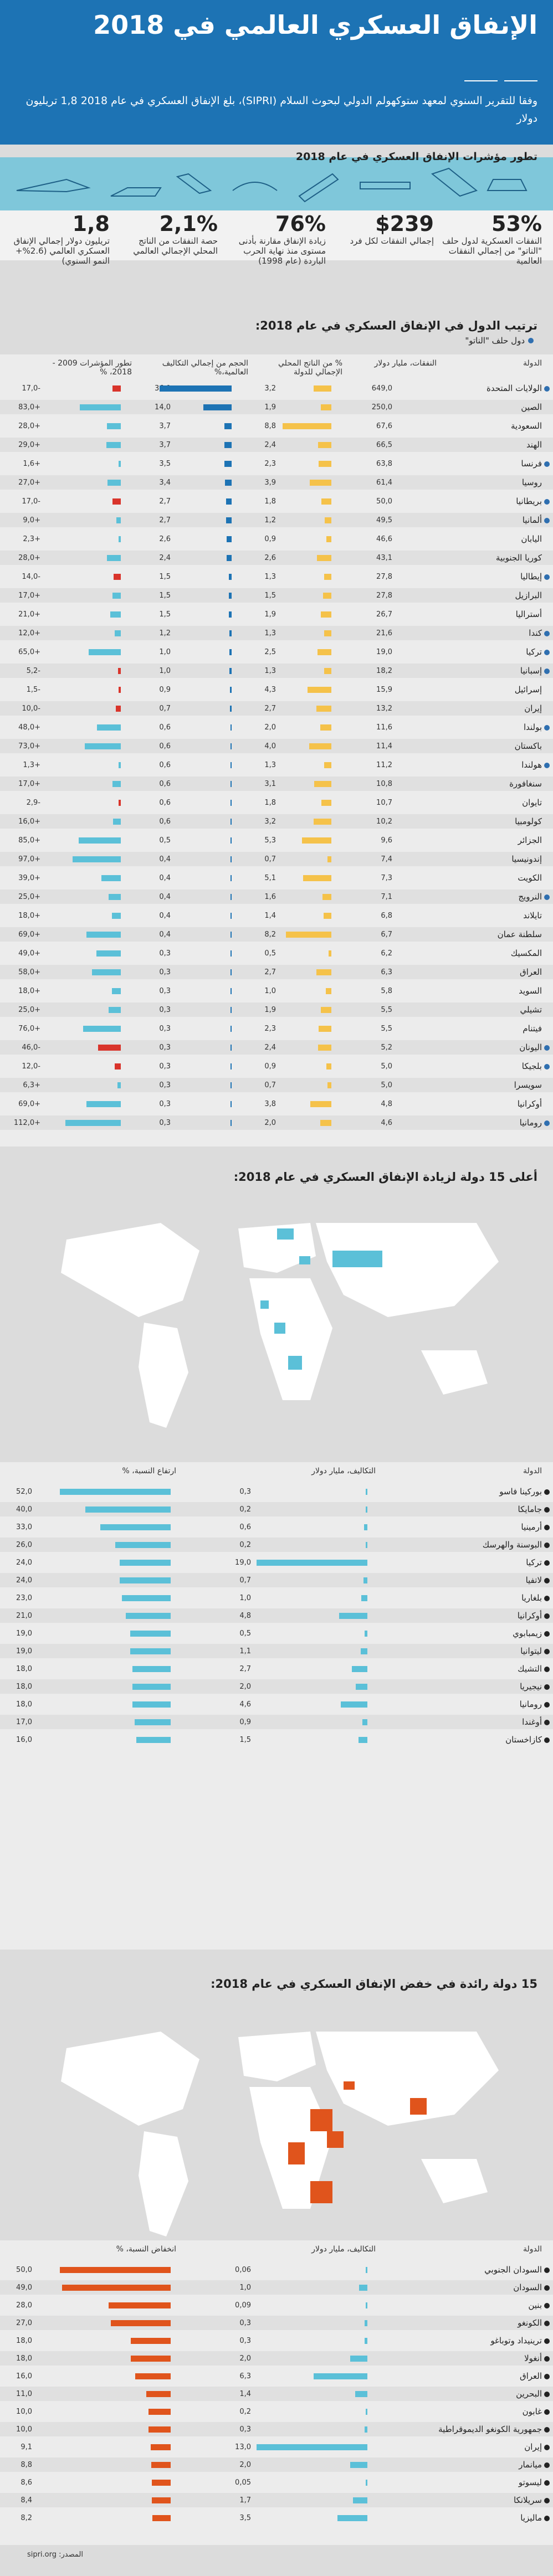 The height and width of the screenshot is (2576, 553). I want to click on pct-value: 24,0, so click(24, 1563).